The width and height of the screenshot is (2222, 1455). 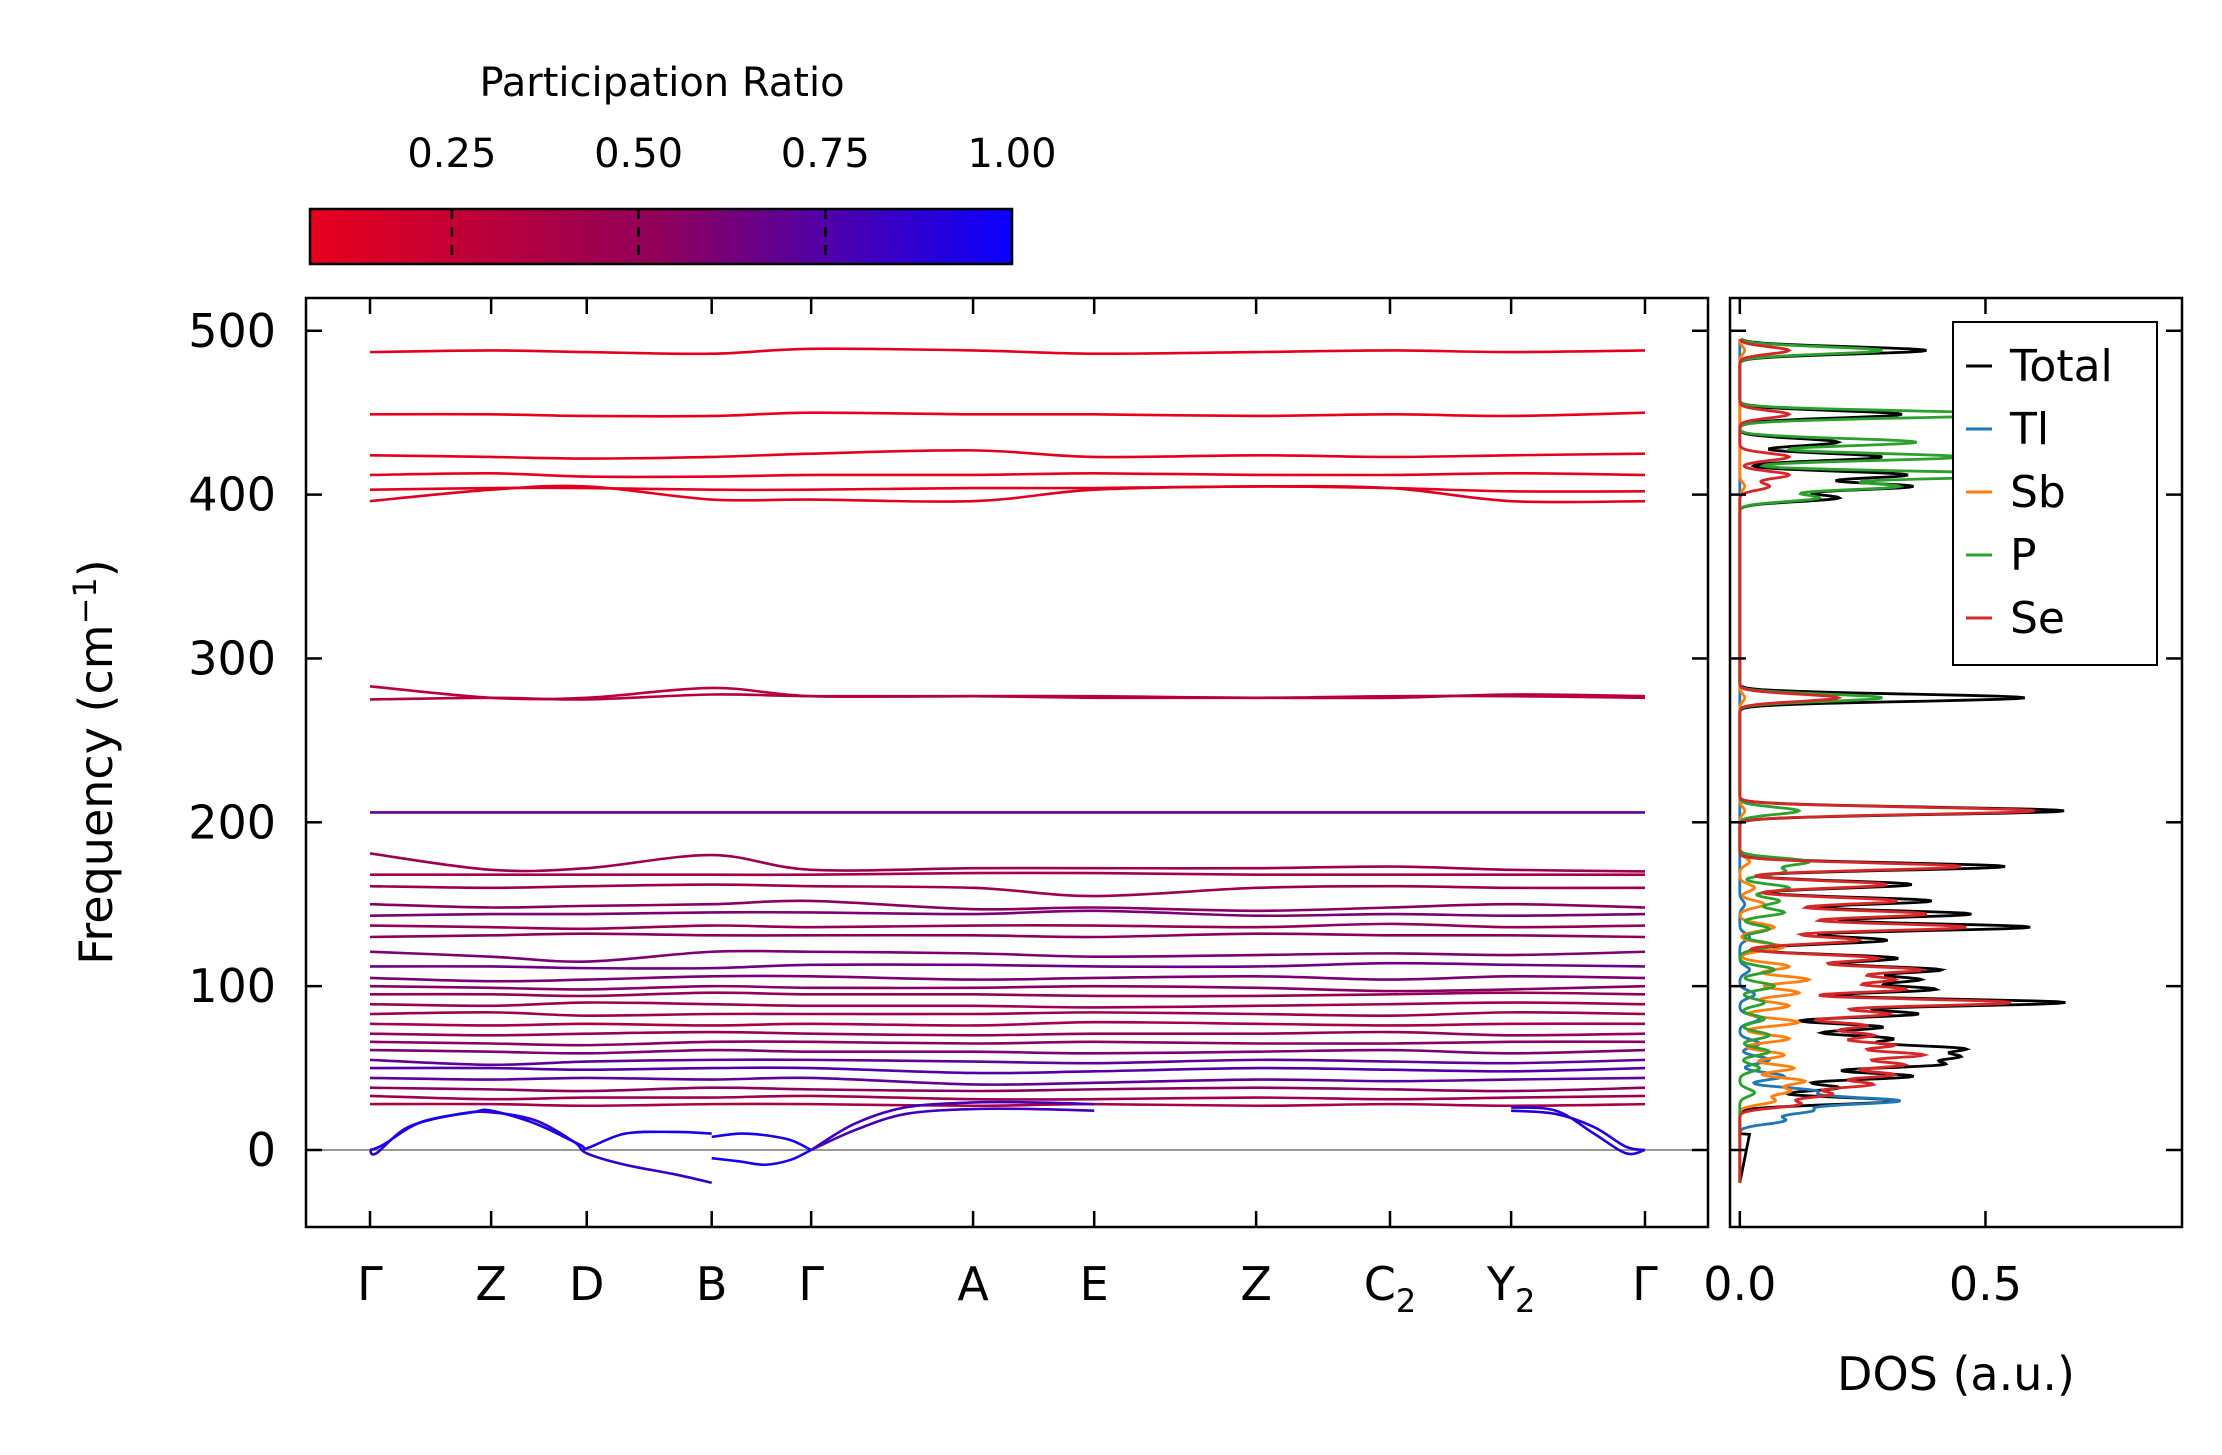 I want to click on y-tick-label: 0, so click(x=261, y=1150).